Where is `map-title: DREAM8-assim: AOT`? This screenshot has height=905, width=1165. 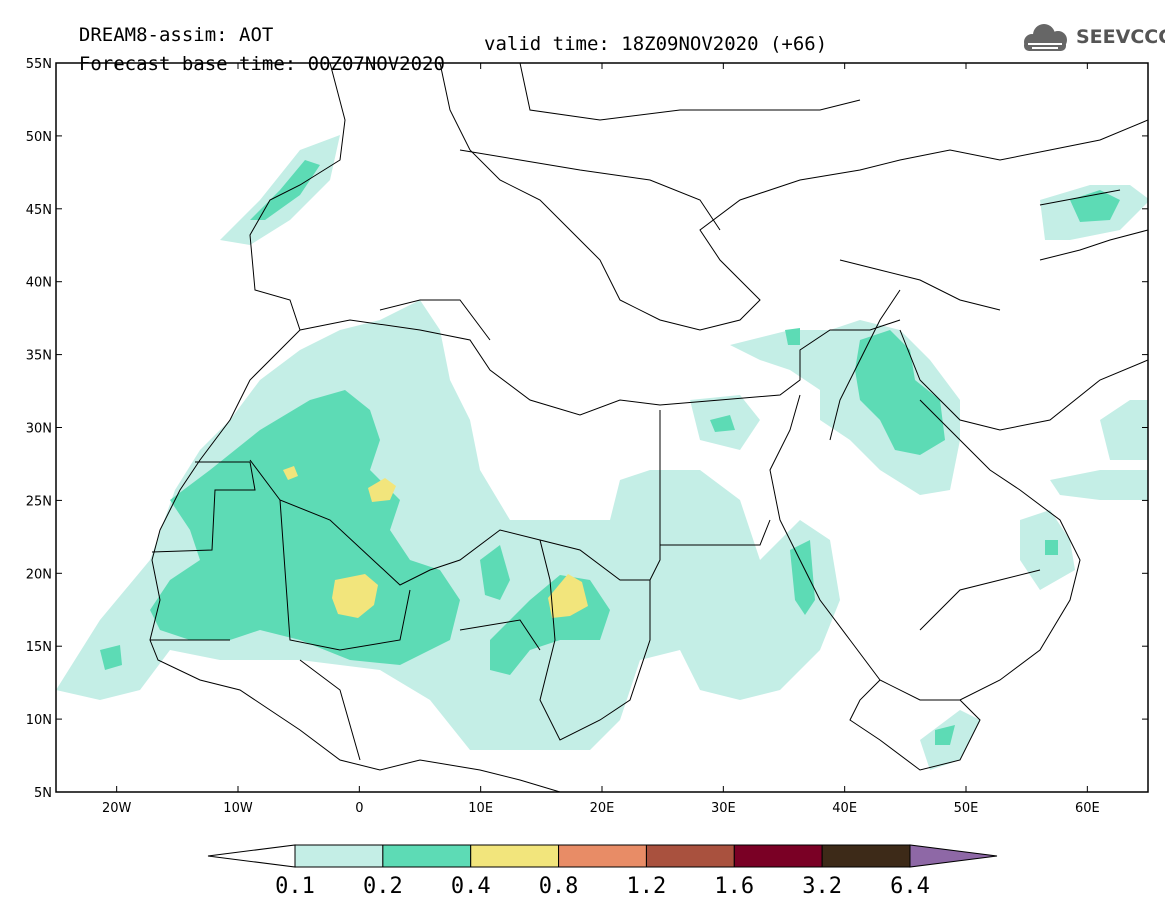 map-title: DREAM8-assim: AOT is located at coordinates (164, 25).